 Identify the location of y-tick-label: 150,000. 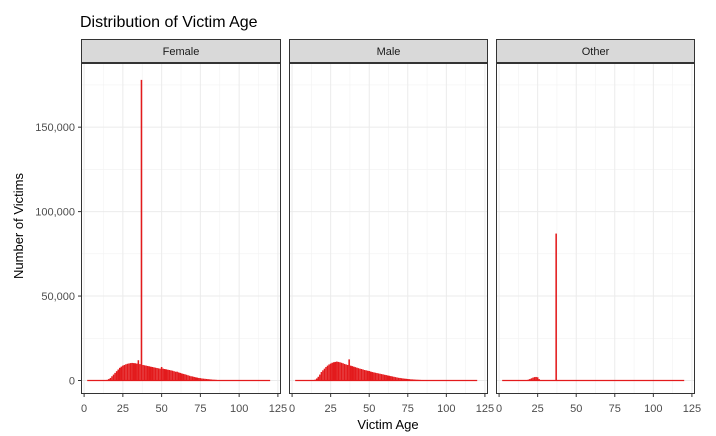
(55, 128).